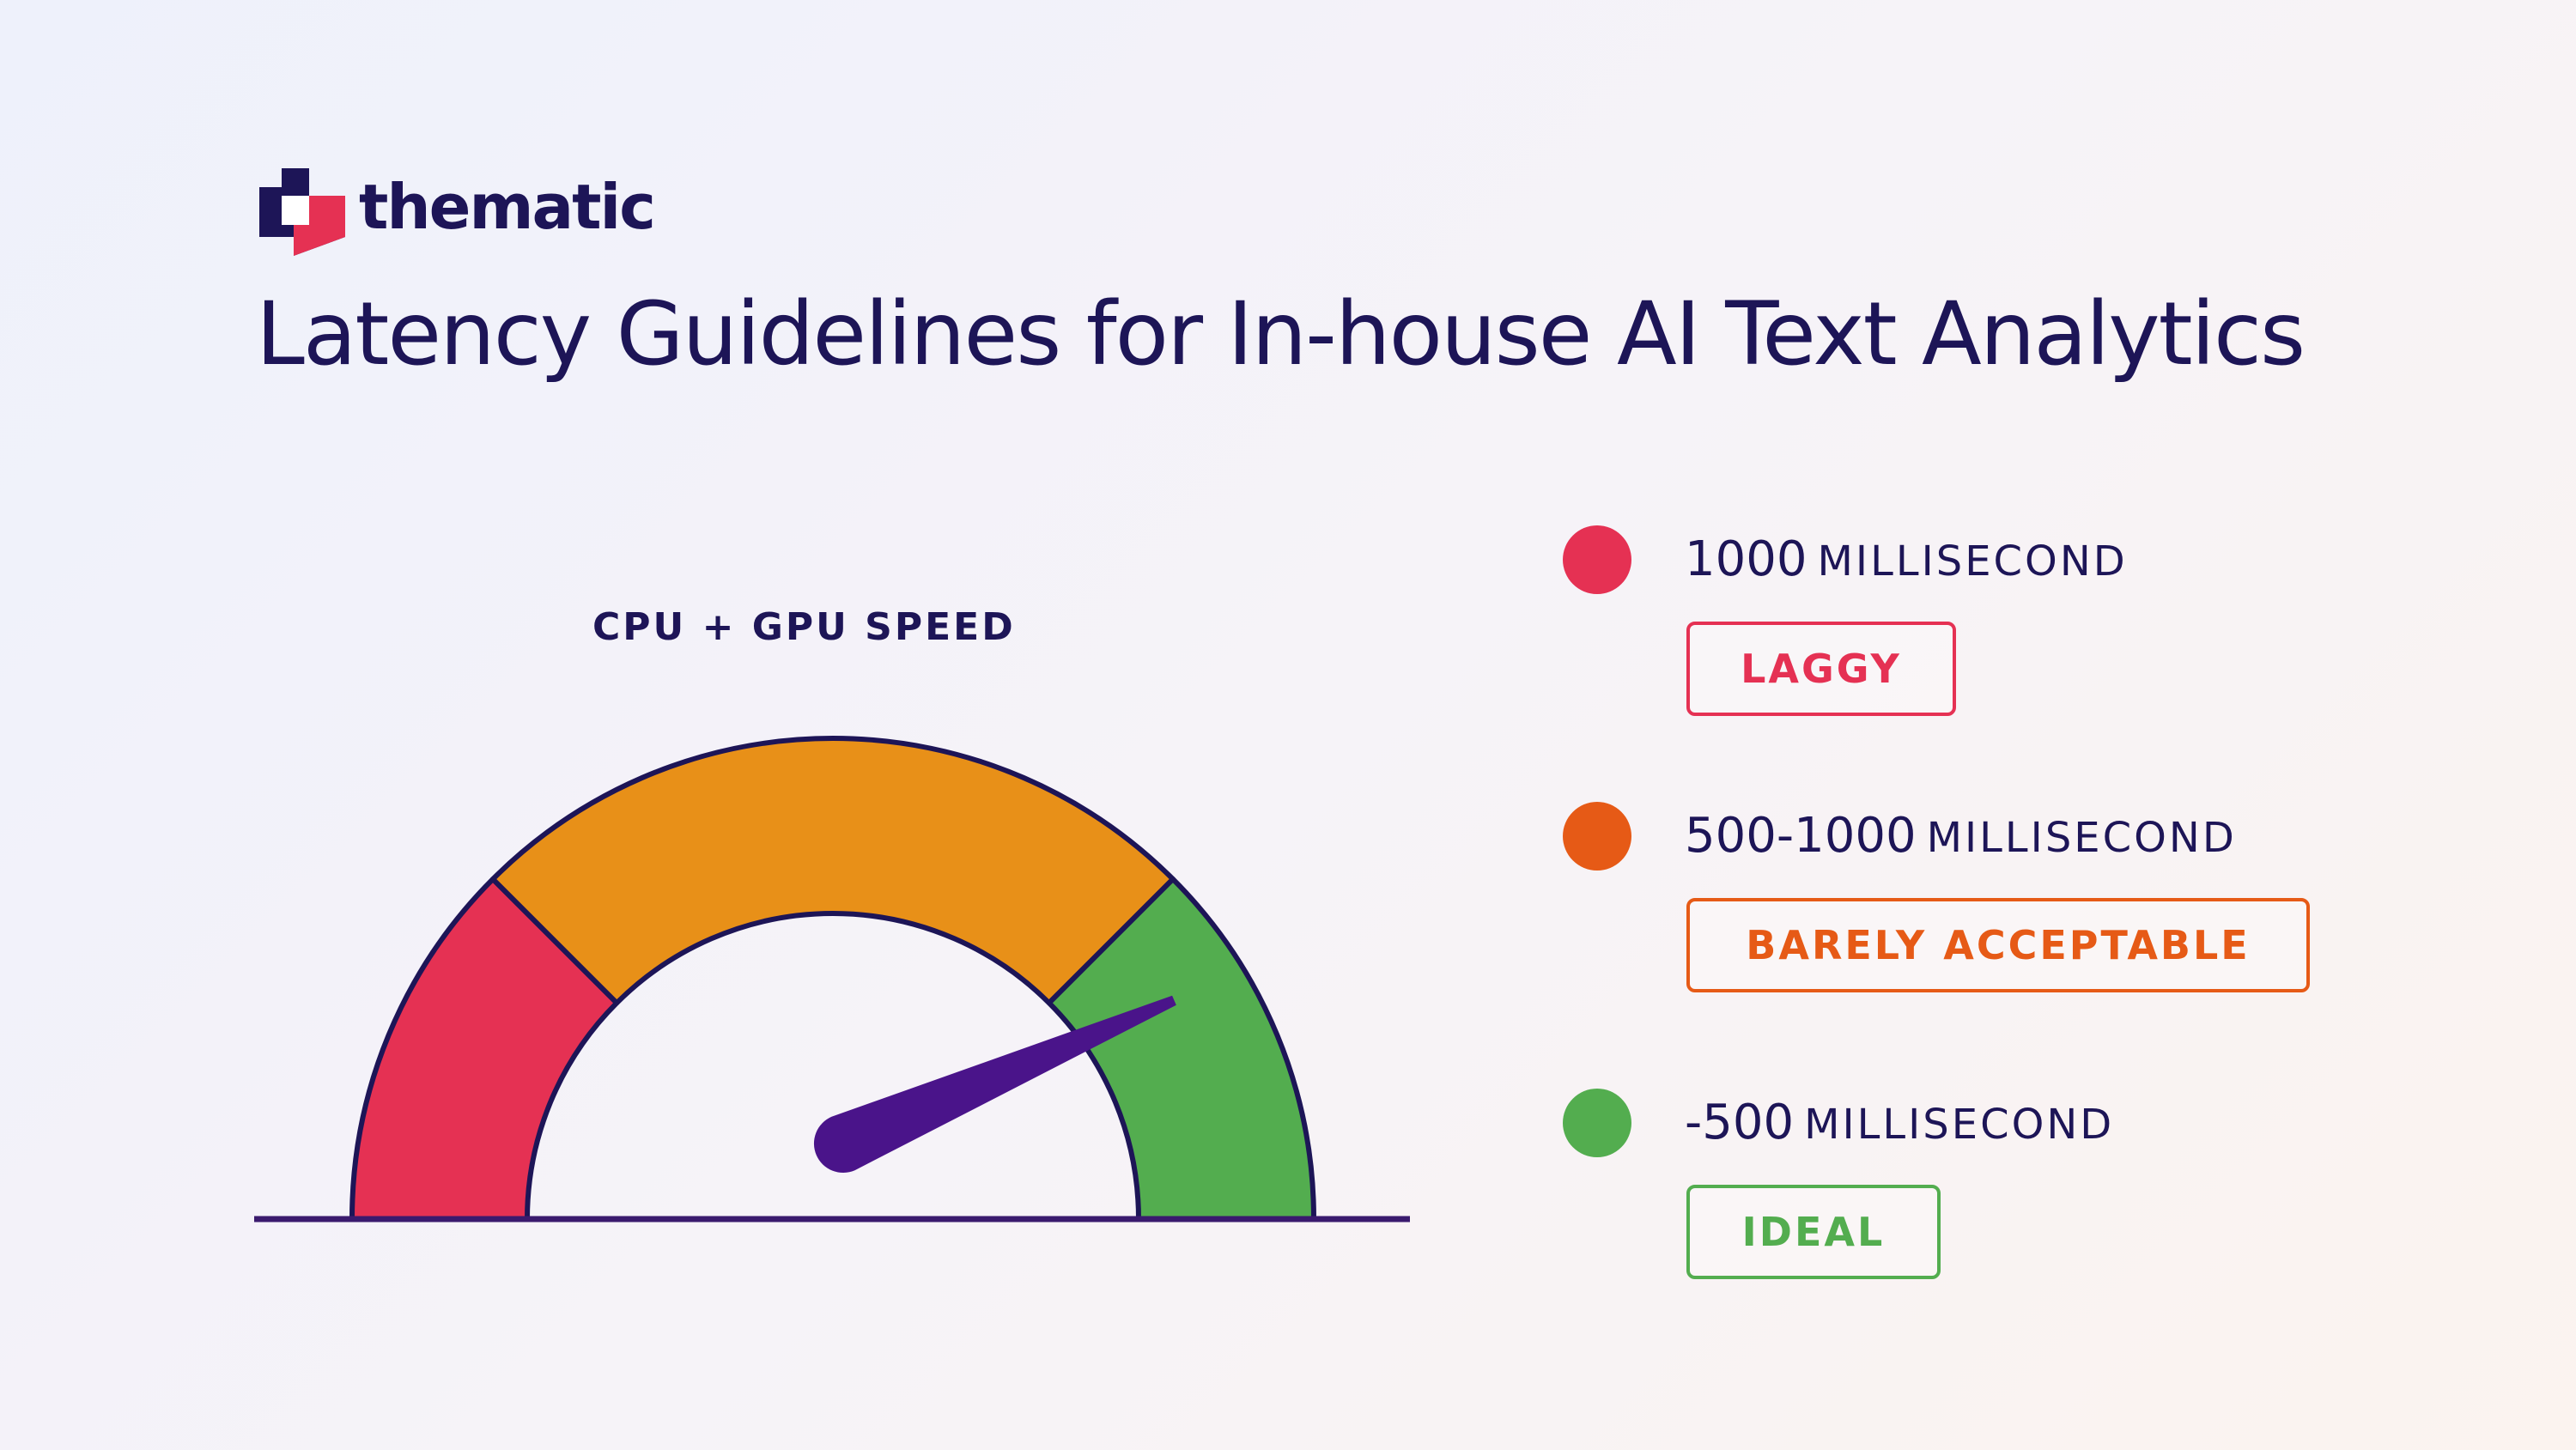  Describe the element at coordinates (1821, 669) in the screenshot. I see `status-badge: LAGGY` at that location.